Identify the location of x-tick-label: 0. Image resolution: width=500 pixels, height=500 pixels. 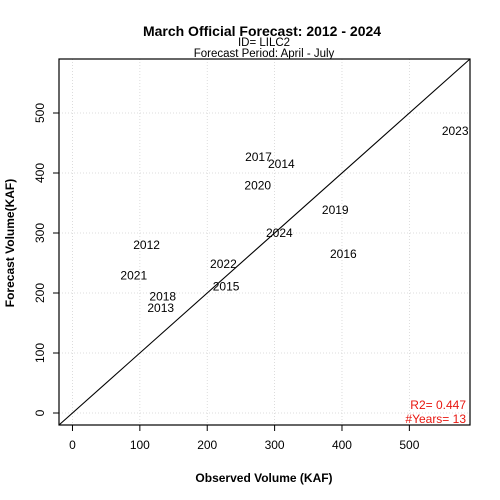
(72, 445).